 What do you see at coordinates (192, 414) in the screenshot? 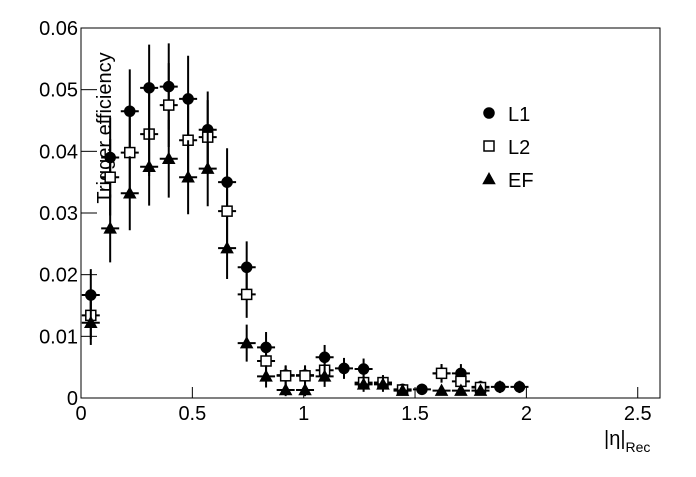
I see `x-tick-label: 0.5` at bounding box center [192, 414].